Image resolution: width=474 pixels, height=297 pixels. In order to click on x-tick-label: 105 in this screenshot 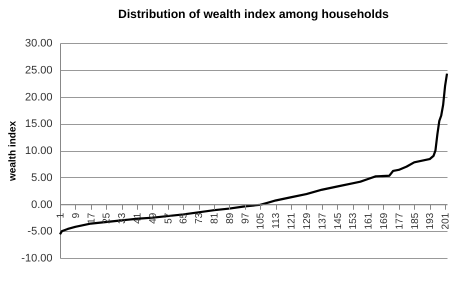, I will do `click(261, 221)`.